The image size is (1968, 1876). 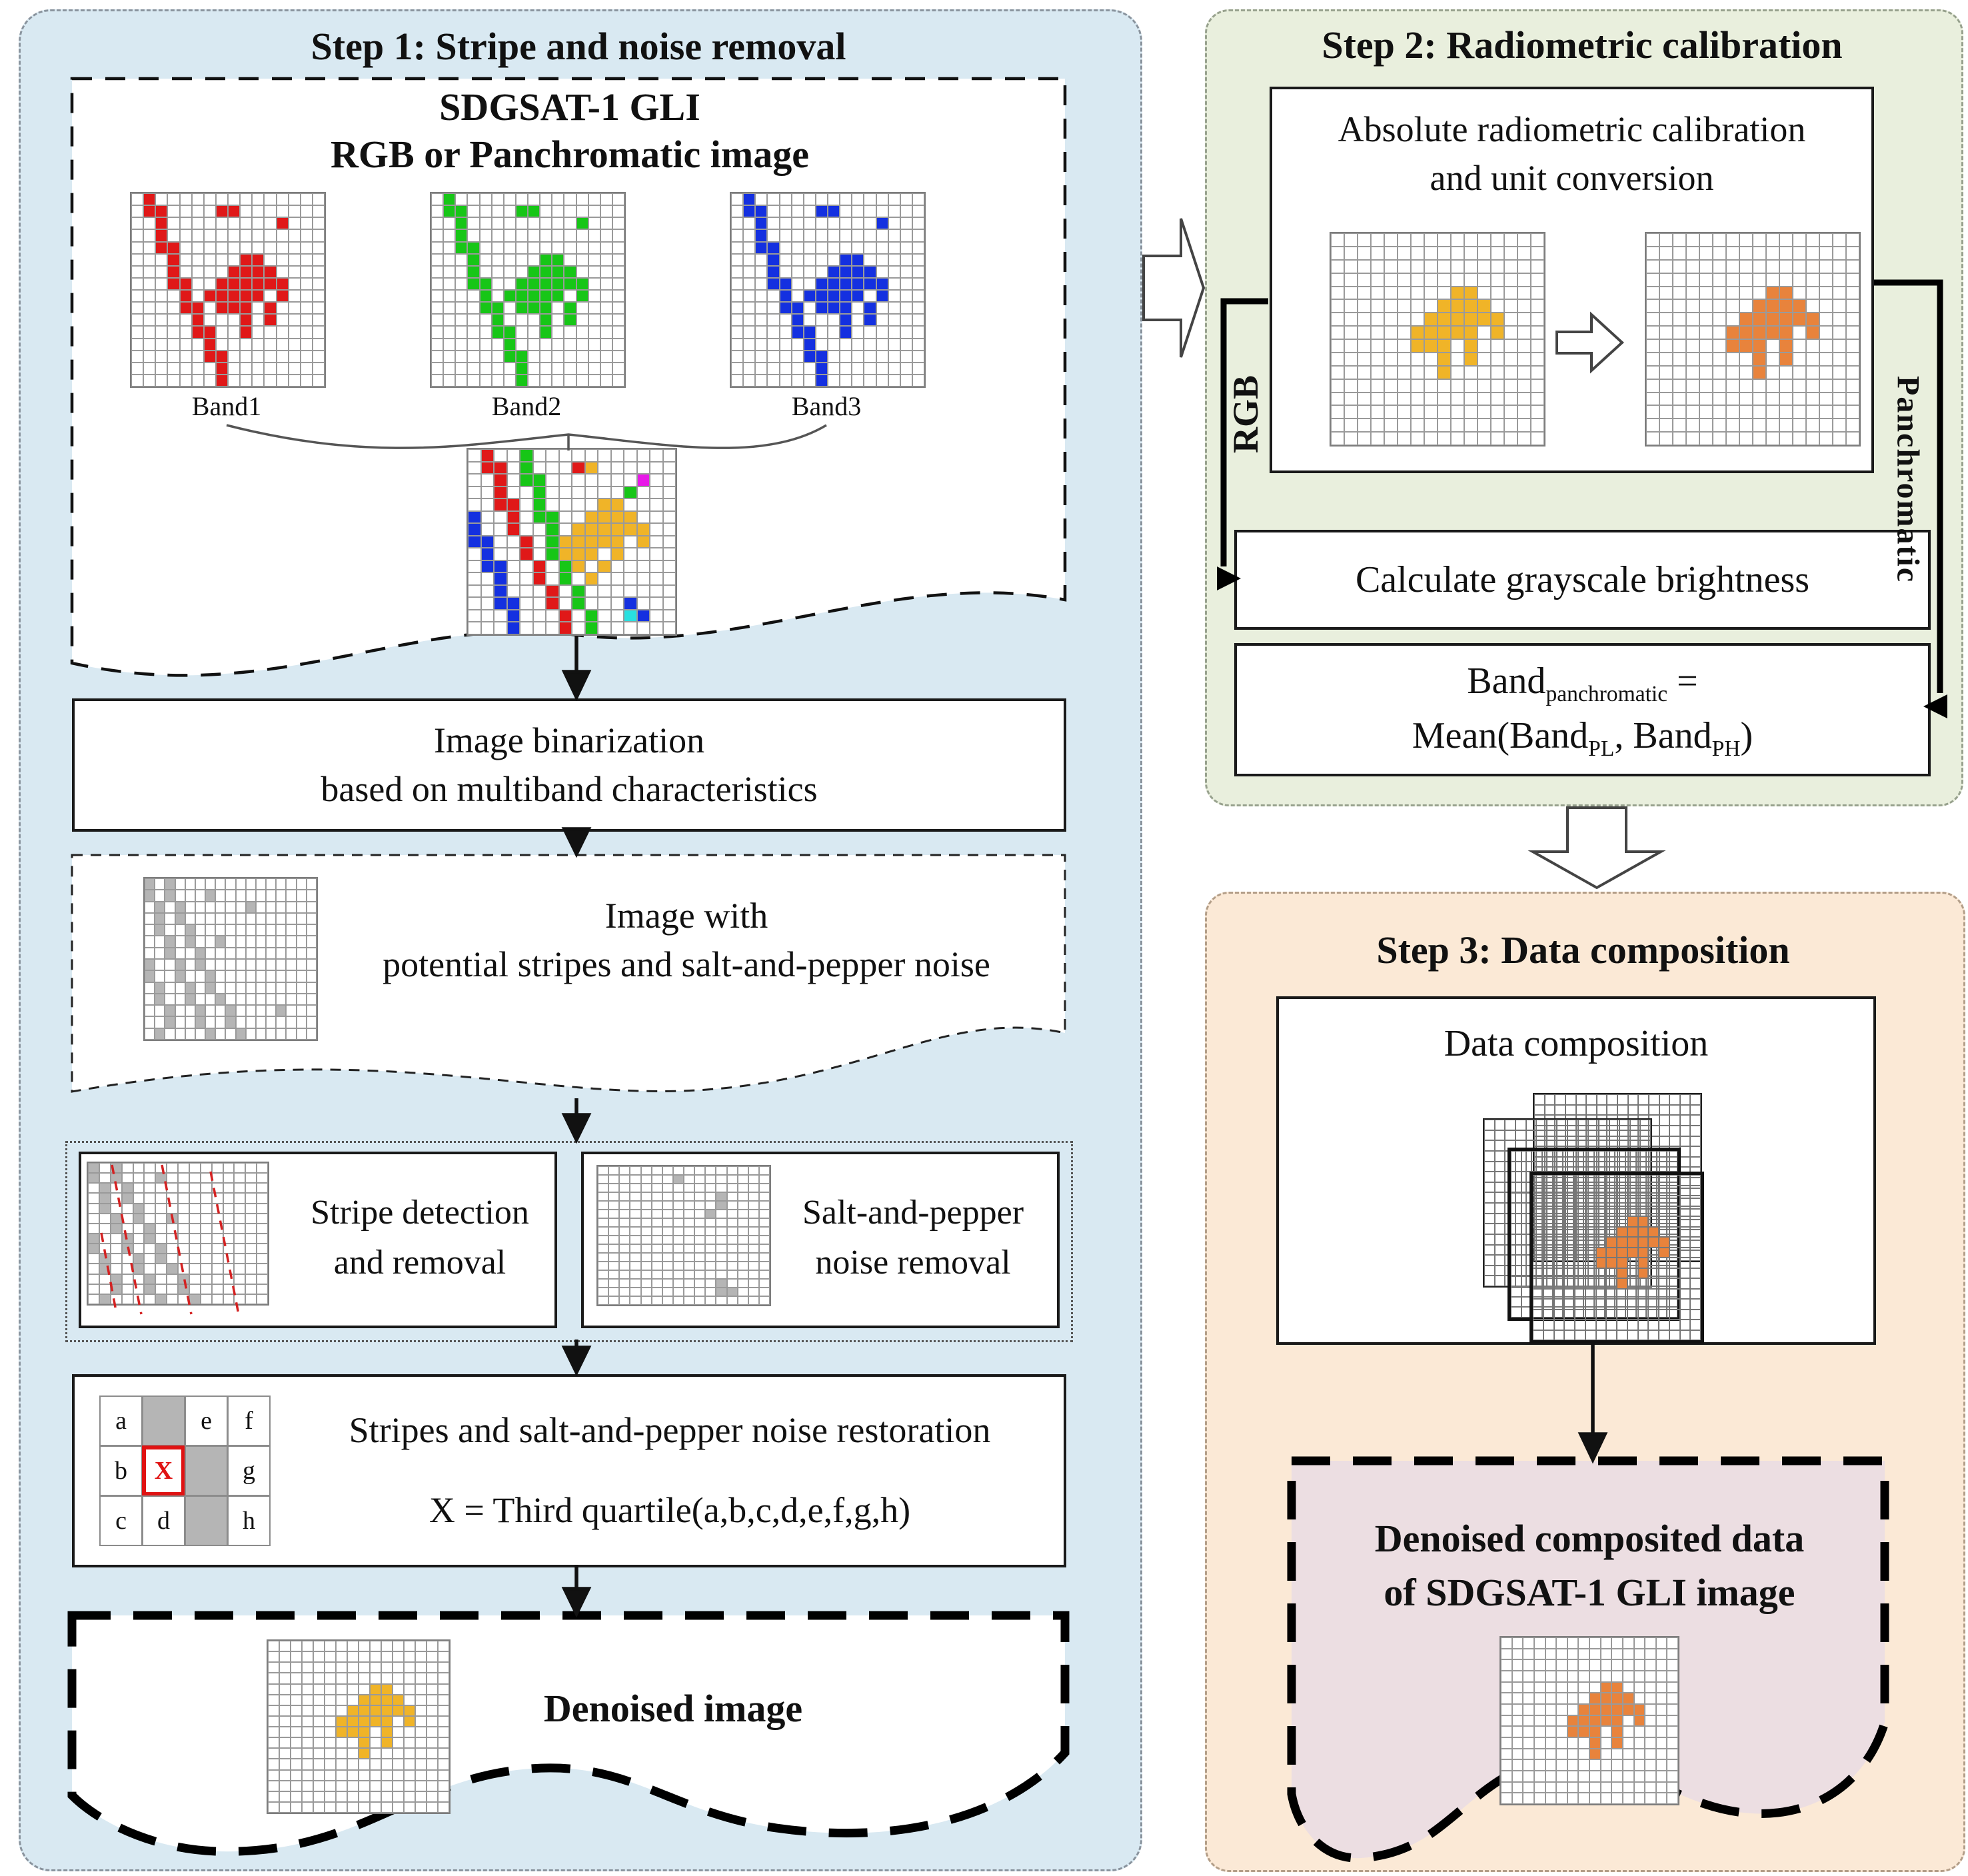 I want to click on stripe-box-line1: Stripe detection, so click(x=420, y=1213).